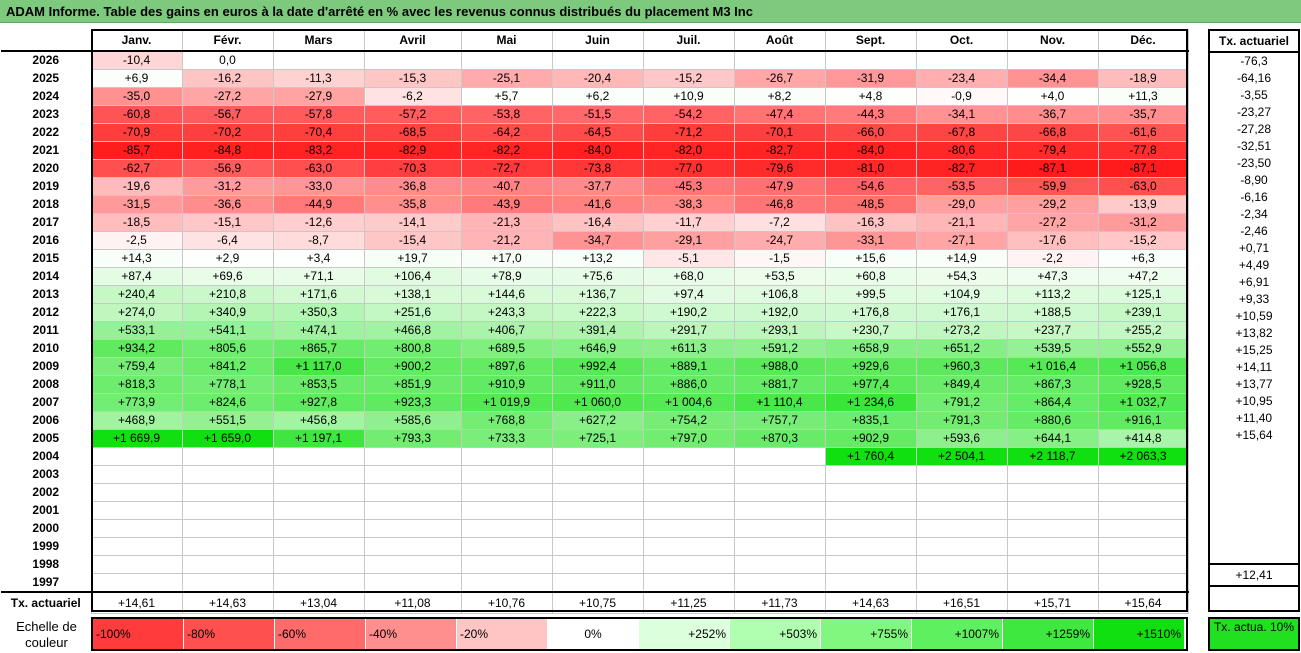  I want to click on table-row: 1997, so click(595, 583).